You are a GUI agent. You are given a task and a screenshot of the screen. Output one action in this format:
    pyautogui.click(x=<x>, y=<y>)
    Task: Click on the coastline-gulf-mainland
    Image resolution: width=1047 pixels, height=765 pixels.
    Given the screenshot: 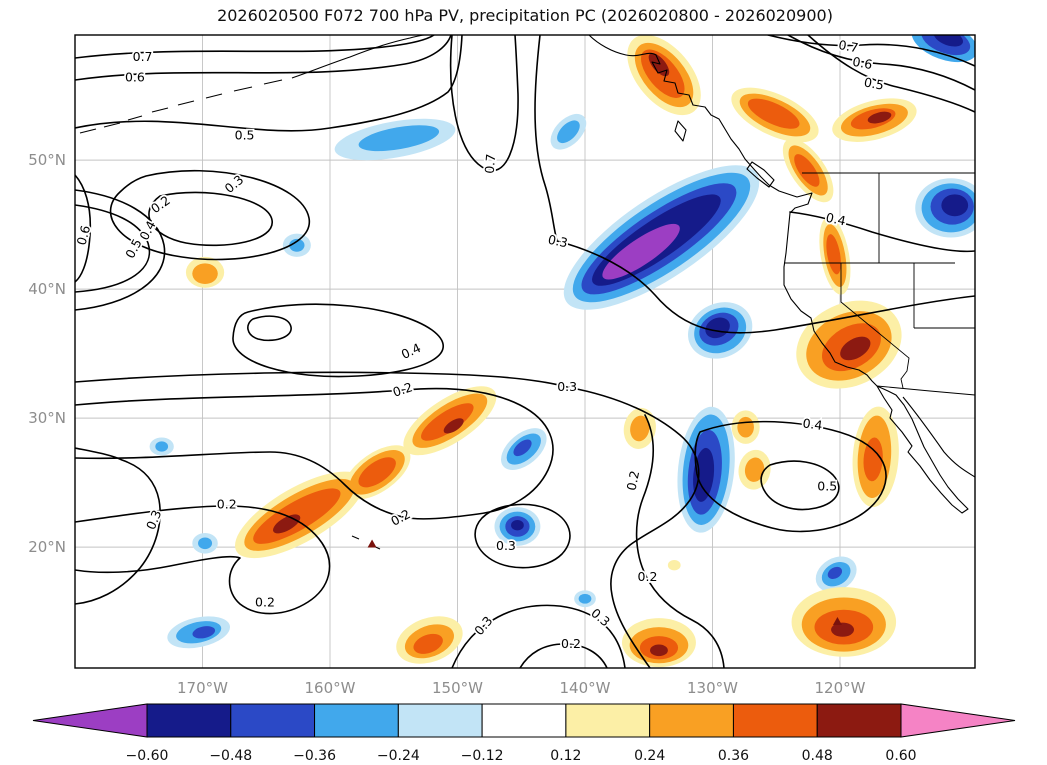 What is the action you would take?
    pyautogui.click(x=938, y=437)
    